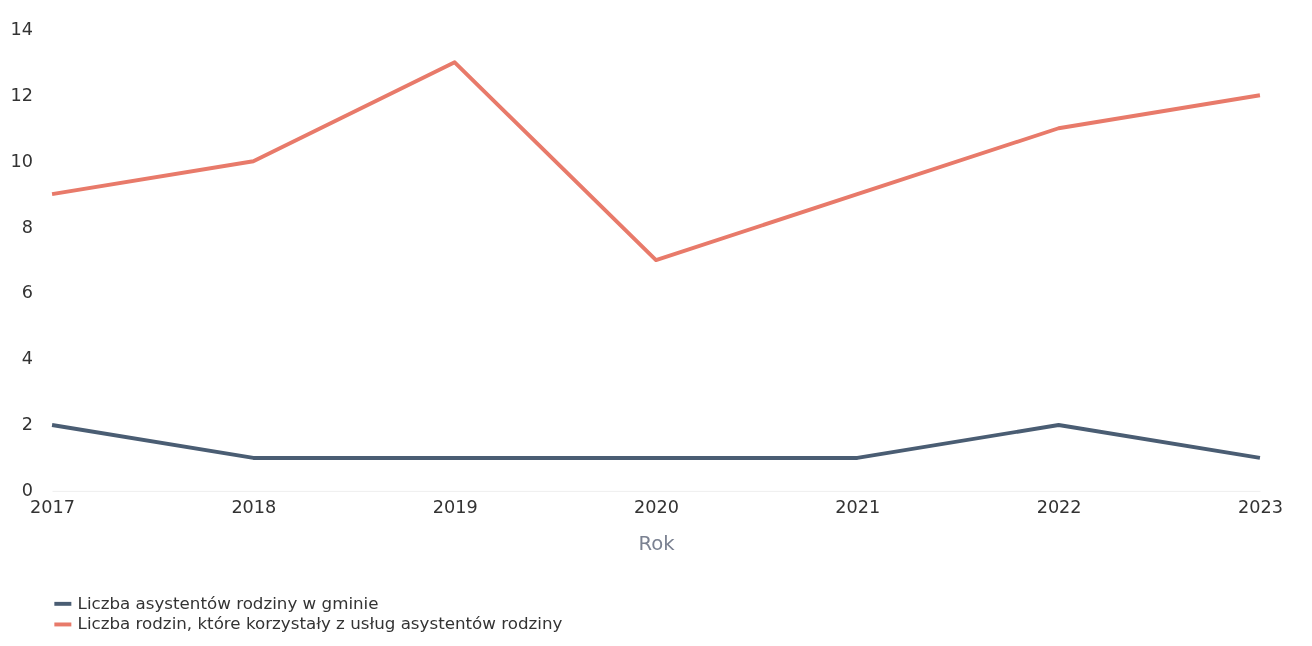 The image size is (1312, 646). I want to click on x-tick-label: 2017, so click(53, 507).